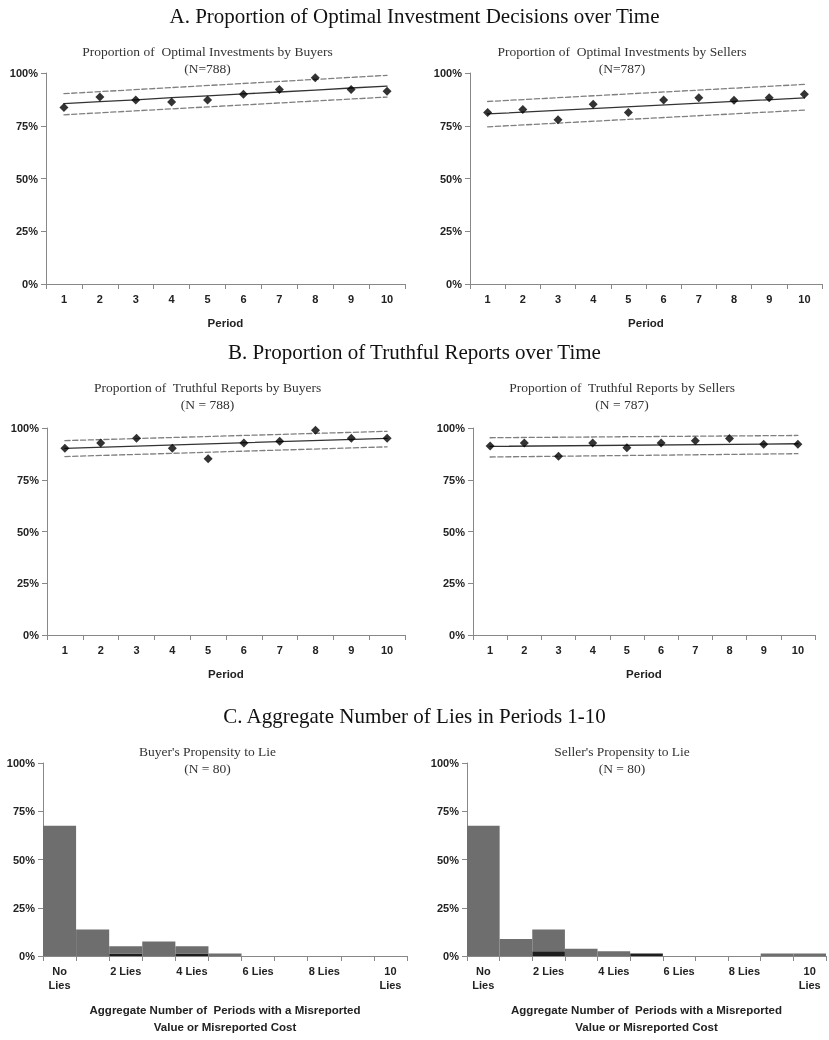  Describe the element at coordinates (744, 971) in the screenshot. I see `x-tick-label: 8 Lies` at that location.